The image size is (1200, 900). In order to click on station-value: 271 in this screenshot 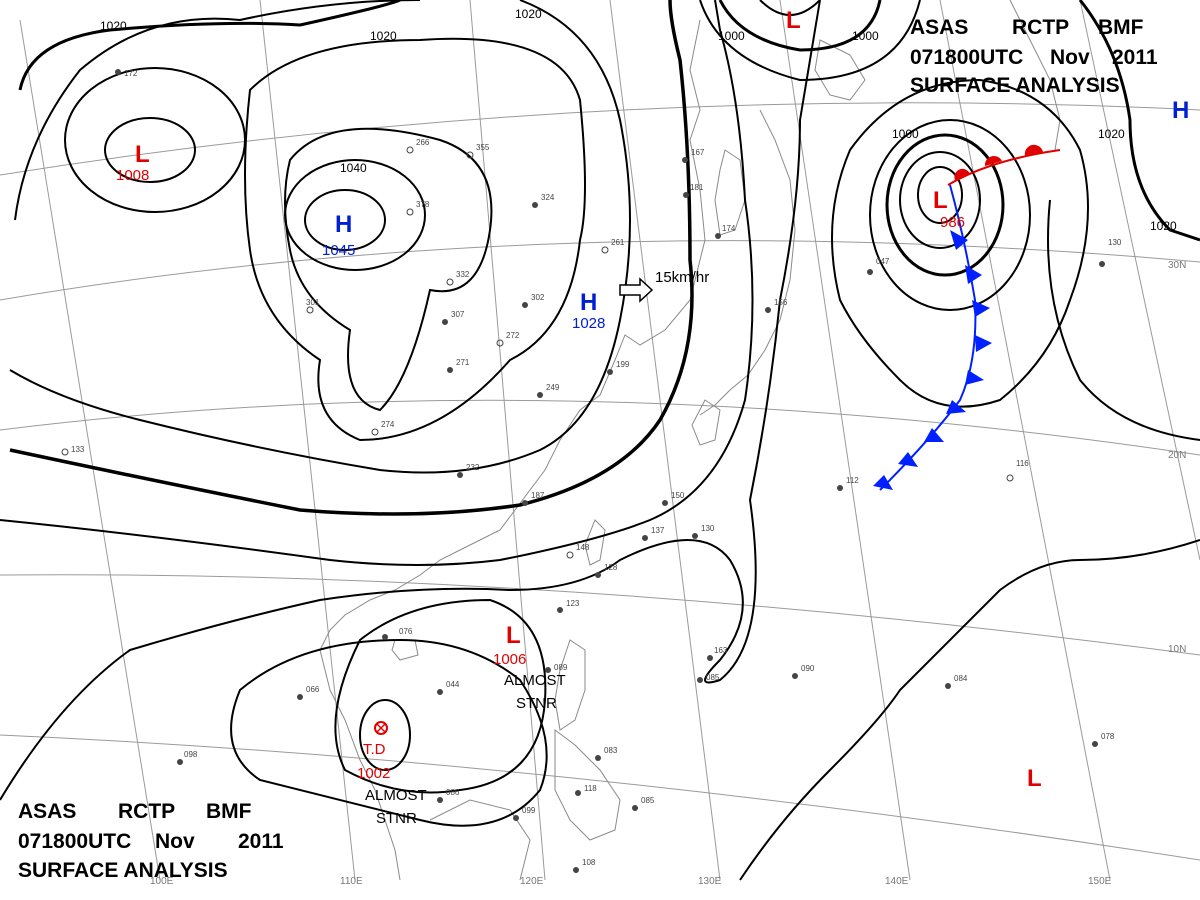, I will do `click(463, 362)`.